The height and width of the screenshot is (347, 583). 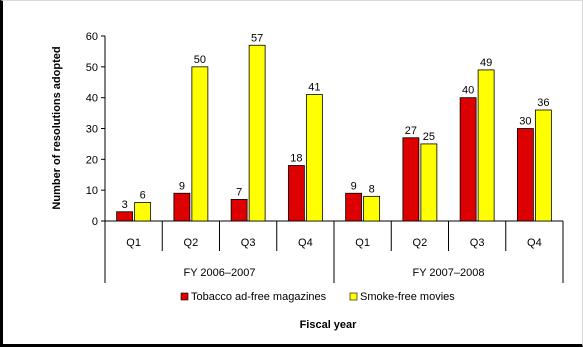 What do you see at coordinates (92, 130) in the screenshot?
I see `y-tick-label: 30` at bounding box center [92, 130].